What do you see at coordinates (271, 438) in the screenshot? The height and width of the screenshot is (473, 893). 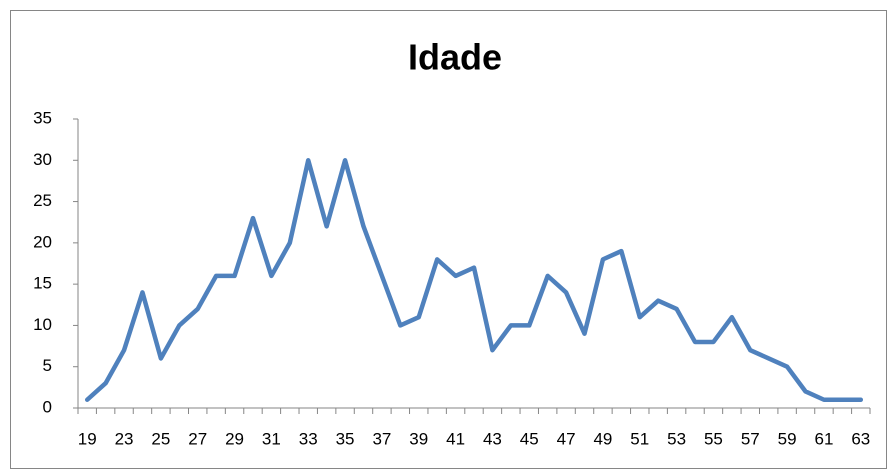 I see `x-tick-label: 31` at bounding box center [271, 438].